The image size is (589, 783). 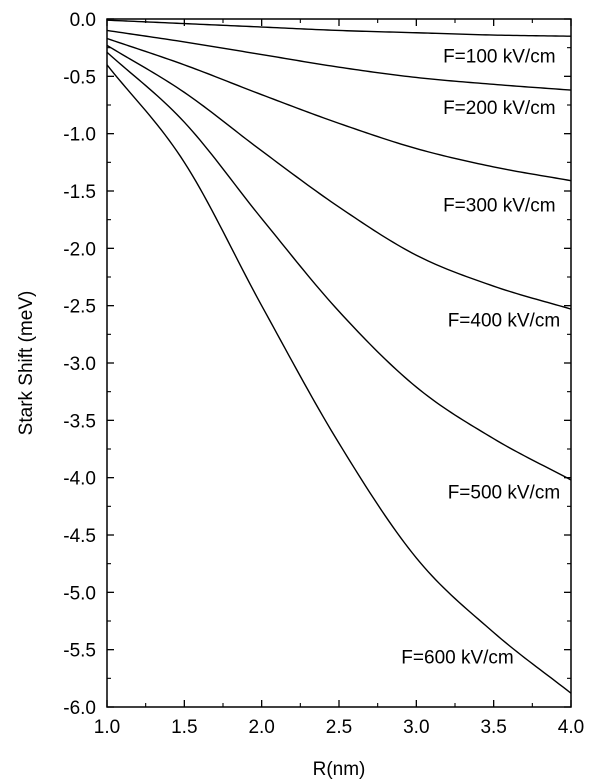 I want to click on y-tick-label: -1.5, so click(x=79, y=192).